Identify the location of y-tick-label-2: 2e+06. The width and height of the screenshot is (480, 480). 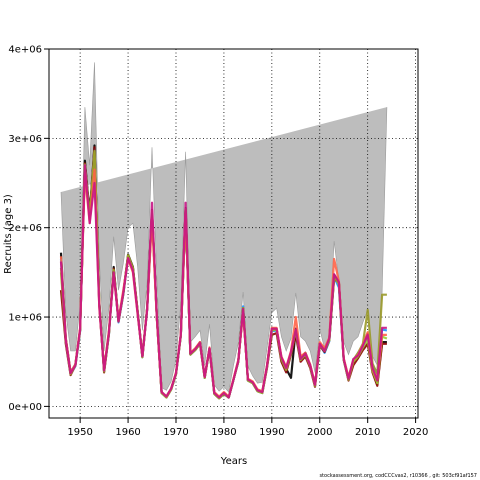
(25, 228).